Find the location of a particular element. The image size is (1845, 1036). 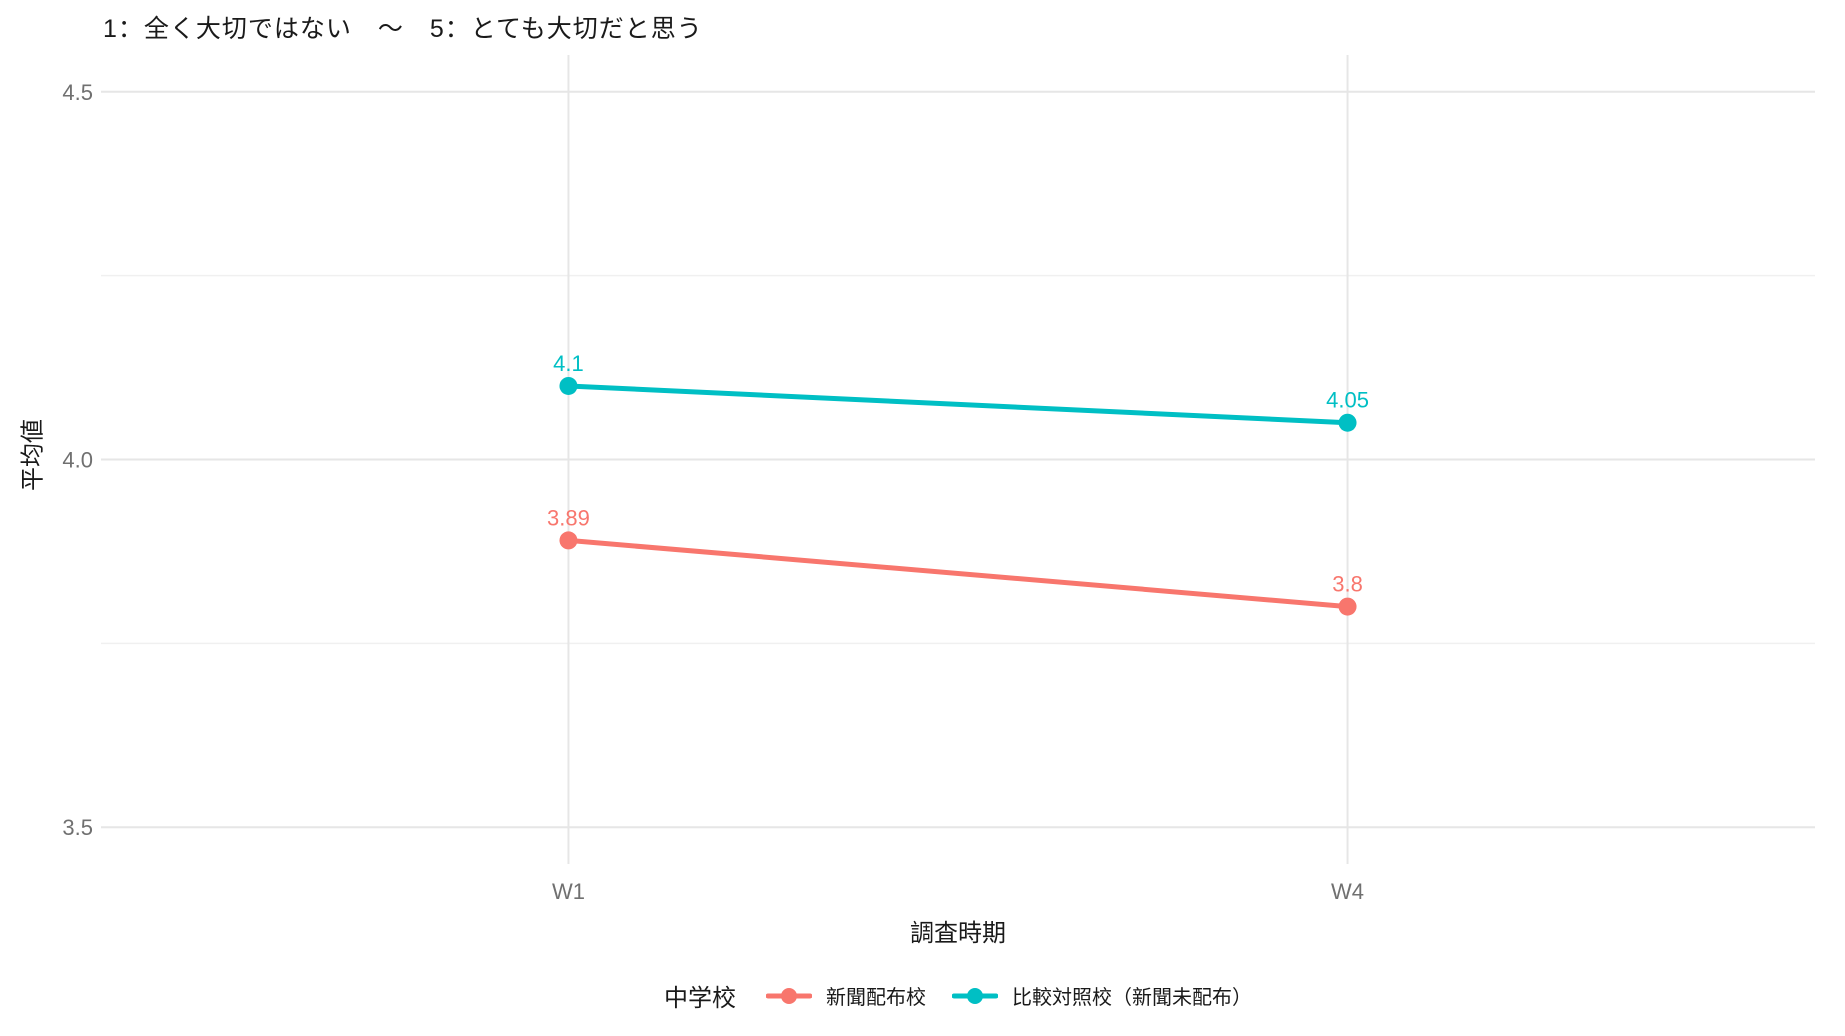

legend-items: 新聞配布校 比較対照校（新聞未配布） is located at coordinates (1005, 995).